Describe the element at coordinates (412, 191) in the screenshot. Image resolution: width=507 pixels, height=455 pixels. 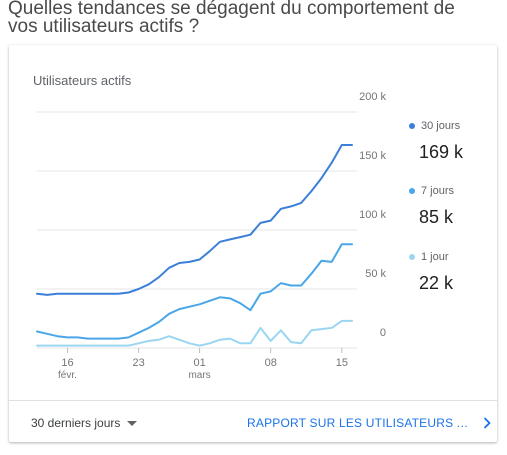
I see `series-dot-7-days` at that location.